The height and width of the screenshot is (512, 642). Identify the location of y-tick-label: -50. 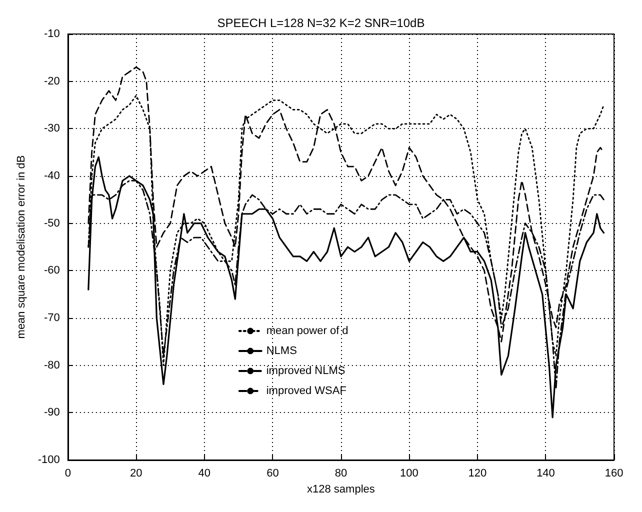
(52, 223).